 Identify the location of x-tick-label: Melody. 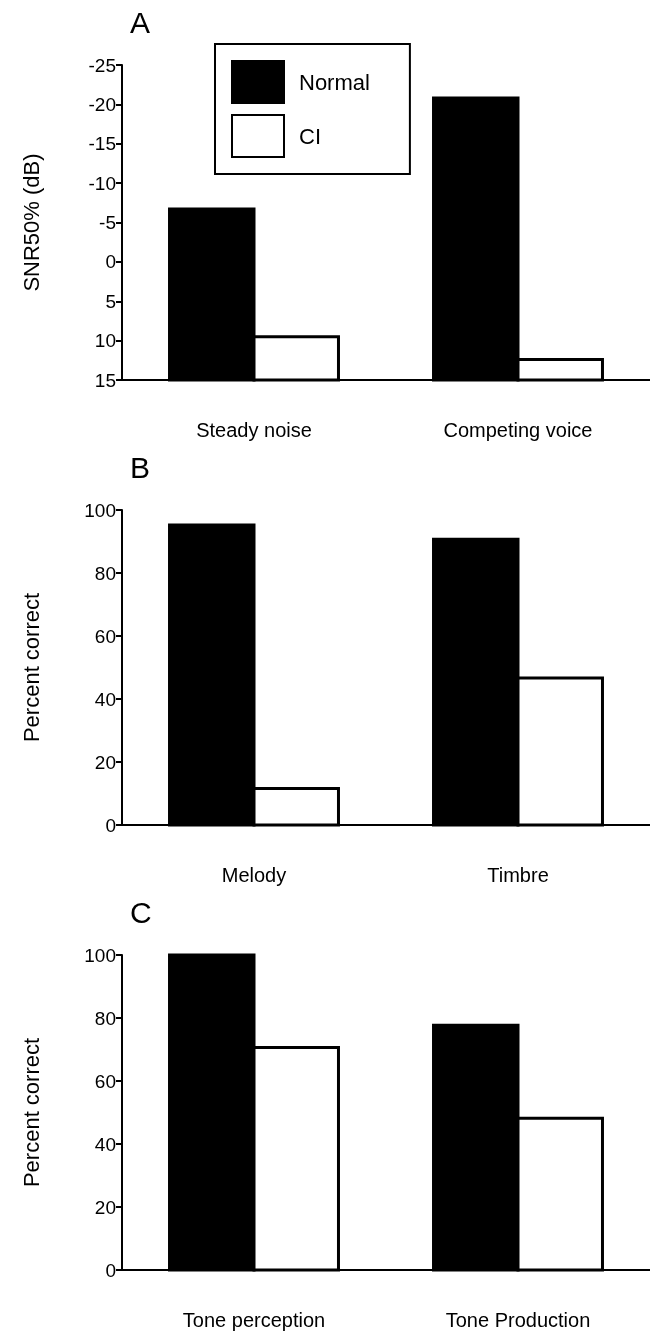
(254, 875).